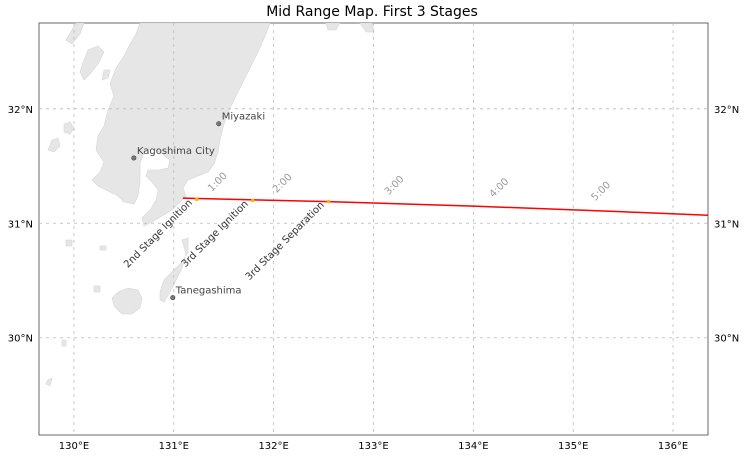  Describe the element at coordinates (726, 224) in the screenshot. I see `lat-tick-label-right: 31°N` at that location.